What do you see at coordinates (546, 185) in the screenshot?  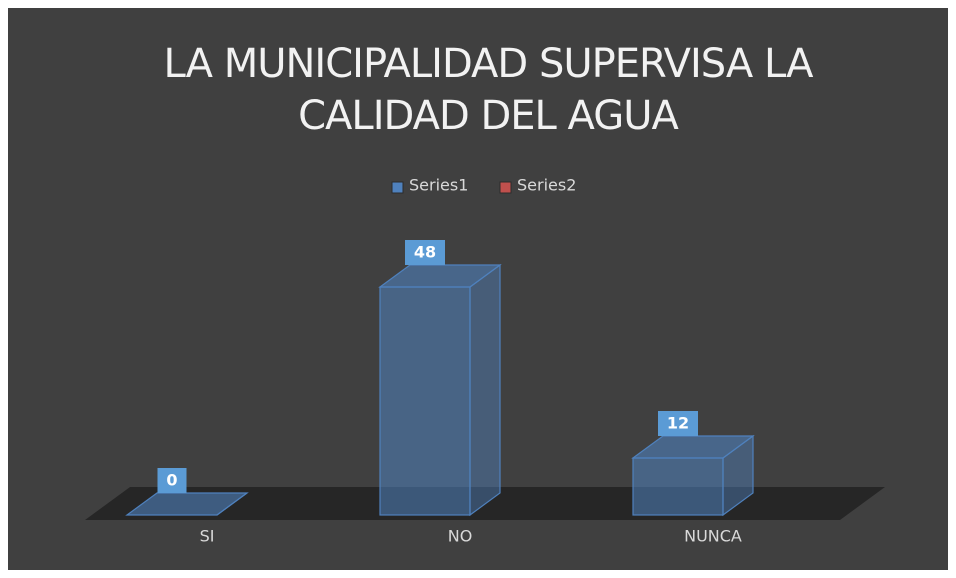 I see `legend-label: Series2` at bounding box center [546, 185].